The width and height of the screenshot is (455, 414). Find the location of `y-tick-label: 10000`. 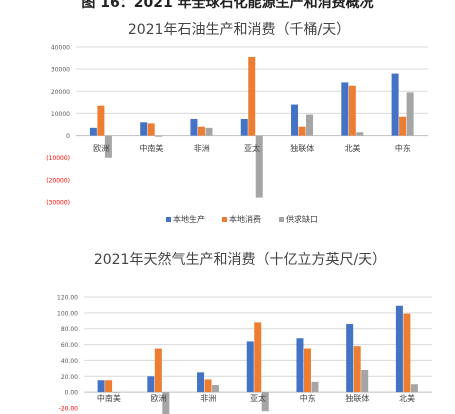

y-tick-label: 10000 is located at coordinates (60, 114).